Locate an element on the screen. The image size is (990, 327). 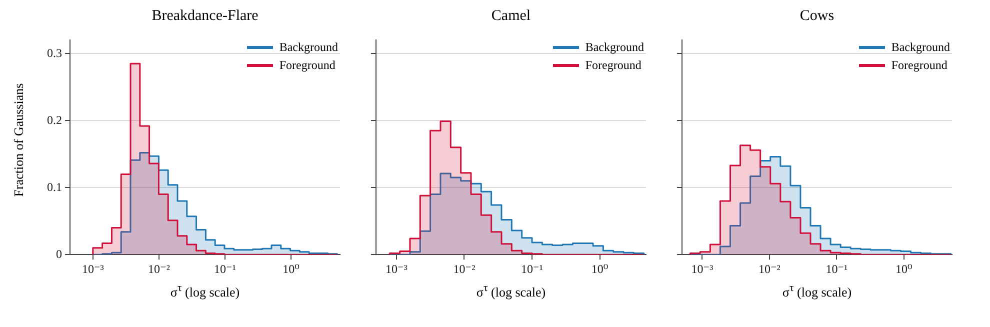
y-tick-label: 0 is located at coordinates (59, 253).